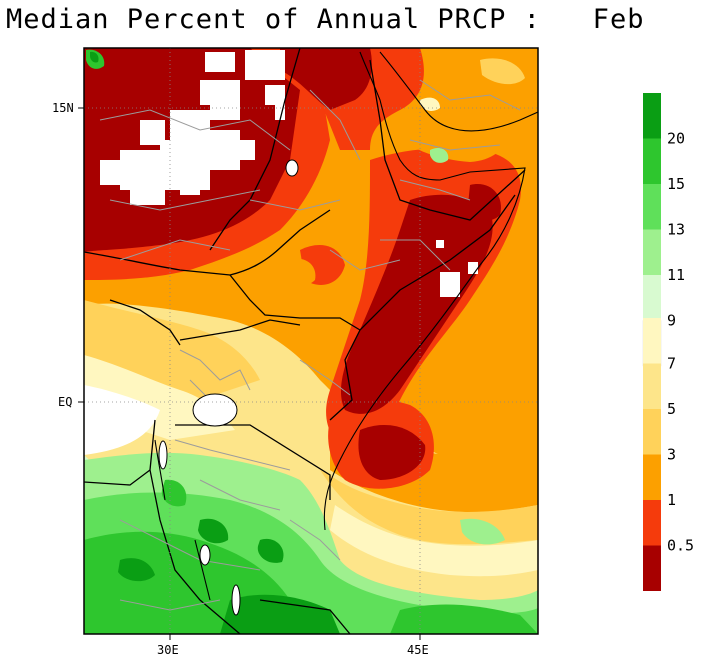 The image size is (703, 664). Describe the element at coordinates (676, 139) in the screenshot. I see `colorbar-label: 20` at that location.